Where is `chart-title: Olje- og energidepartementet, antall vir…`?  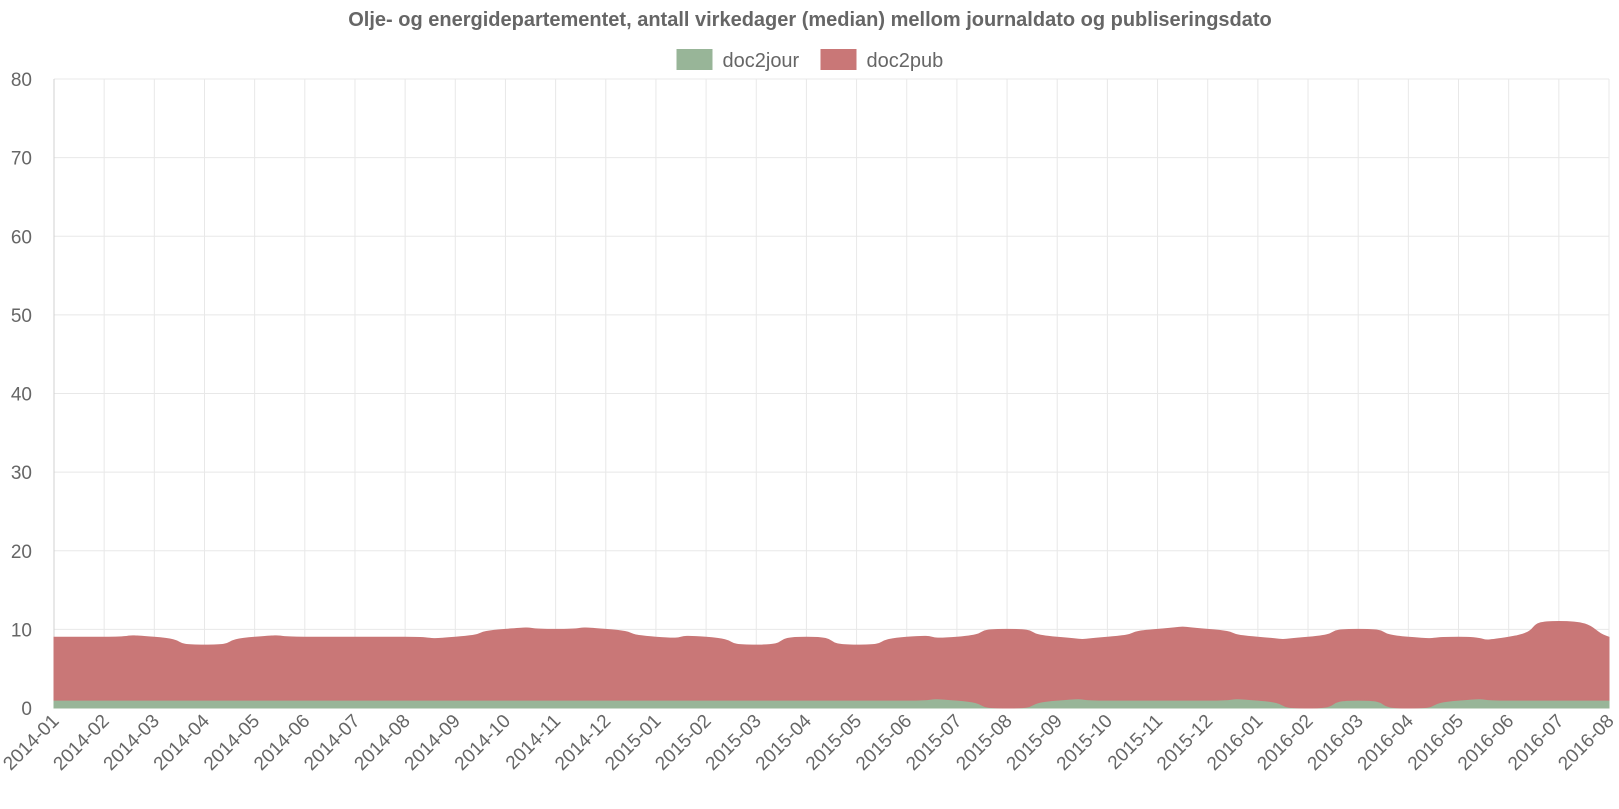 chart-title: Olje- og energidepartementet, antall vir… is located at coordinates (810, 20).